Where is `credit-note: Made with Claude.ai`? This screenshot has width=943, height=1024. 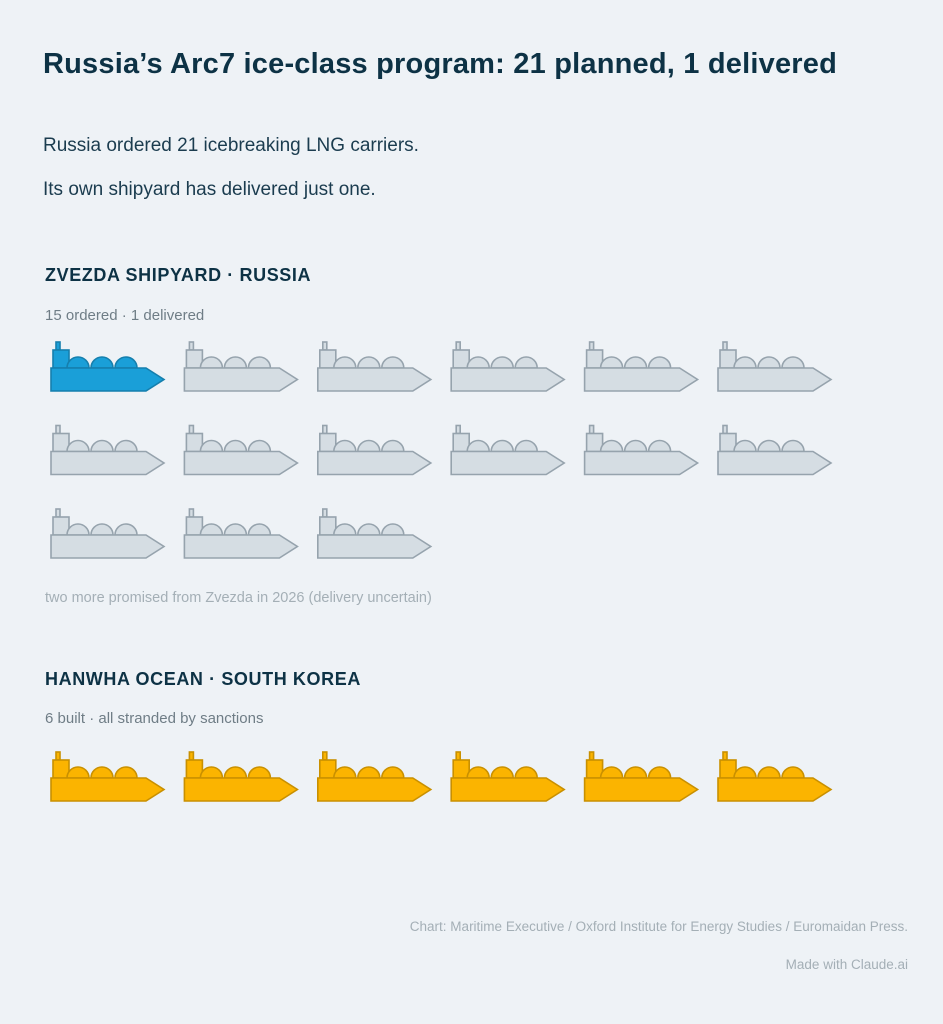 credit-note: Made with Claude.ai is located at coordinates (846, 964).